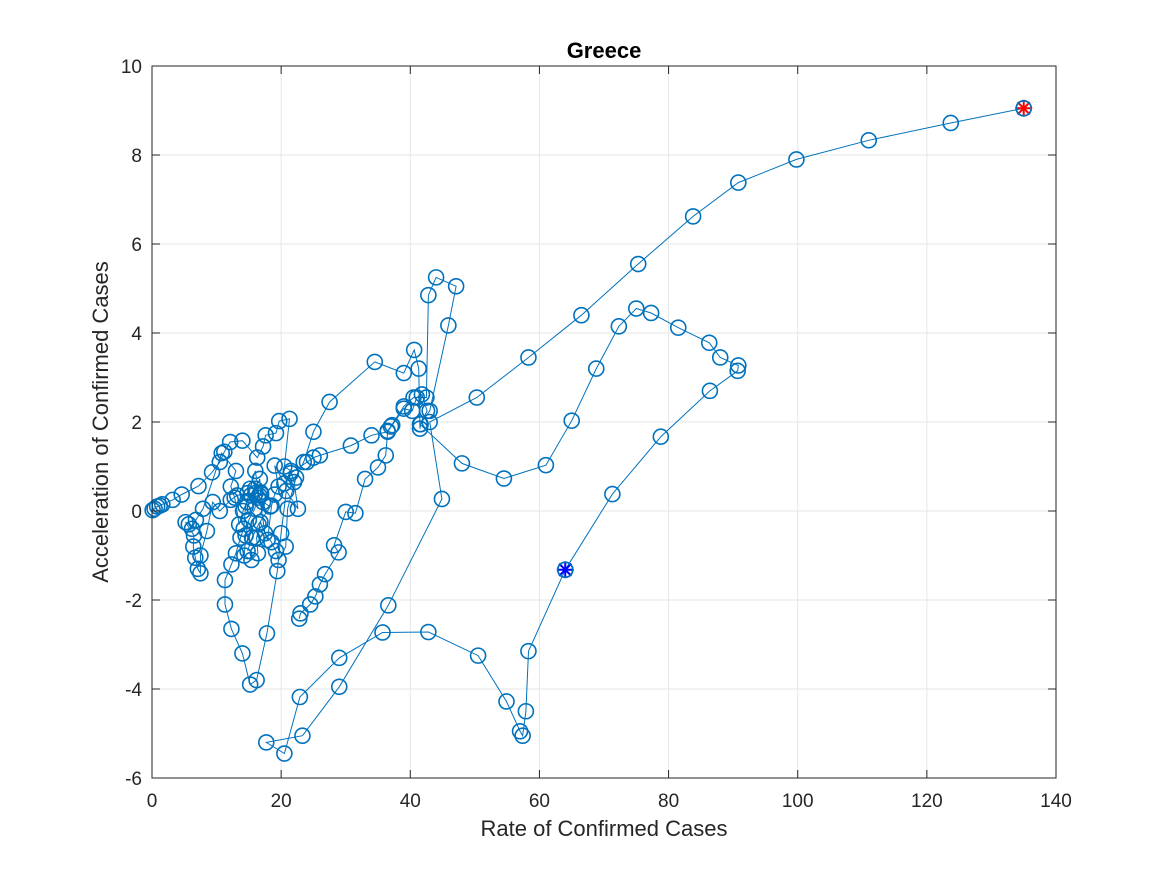 This screenshot has height=875, width=1167. I want to click on end-marker, so click(1024, 108).